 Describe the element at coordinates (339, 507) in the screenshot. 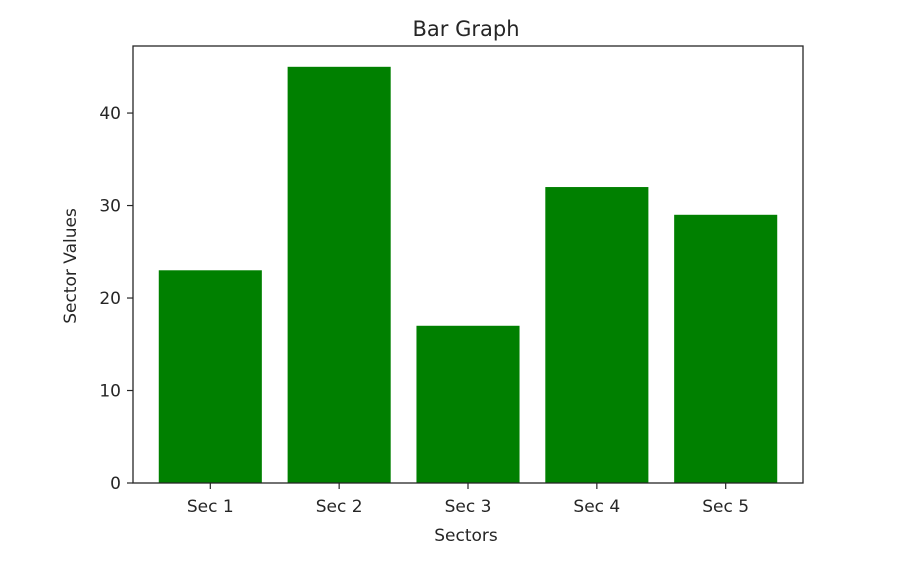

I see `x-tick-label-2: Sec 2` at that location.